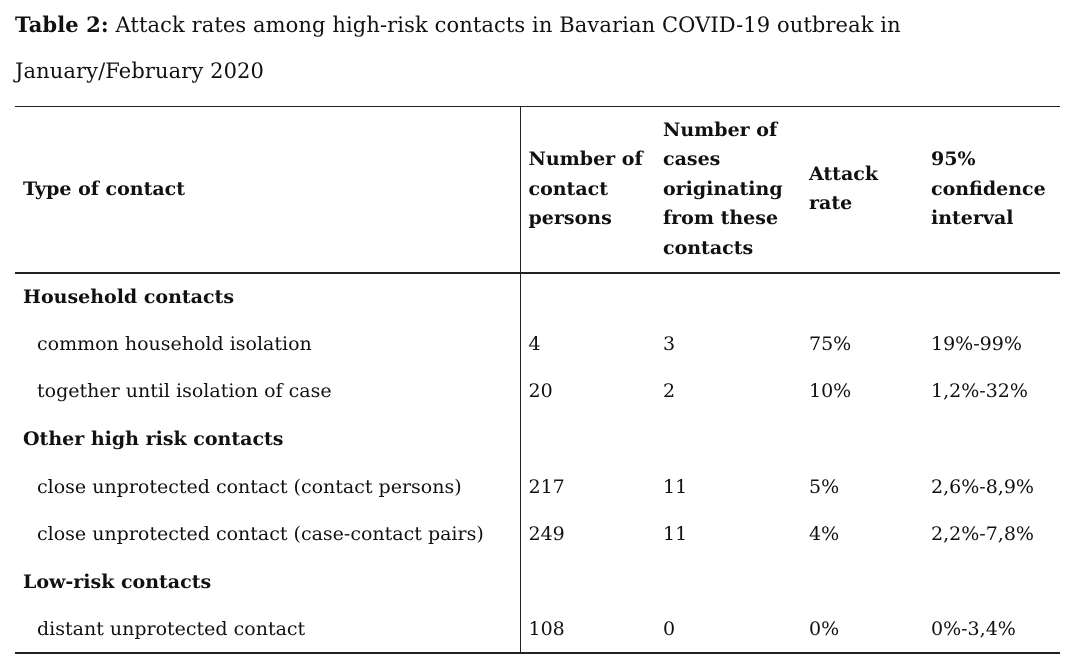 The image size is (1074, 672). What do you see at coordinates (669, 391) in the screenshot?
I see `cell-cases: 2` at bounding box center [669, 391].